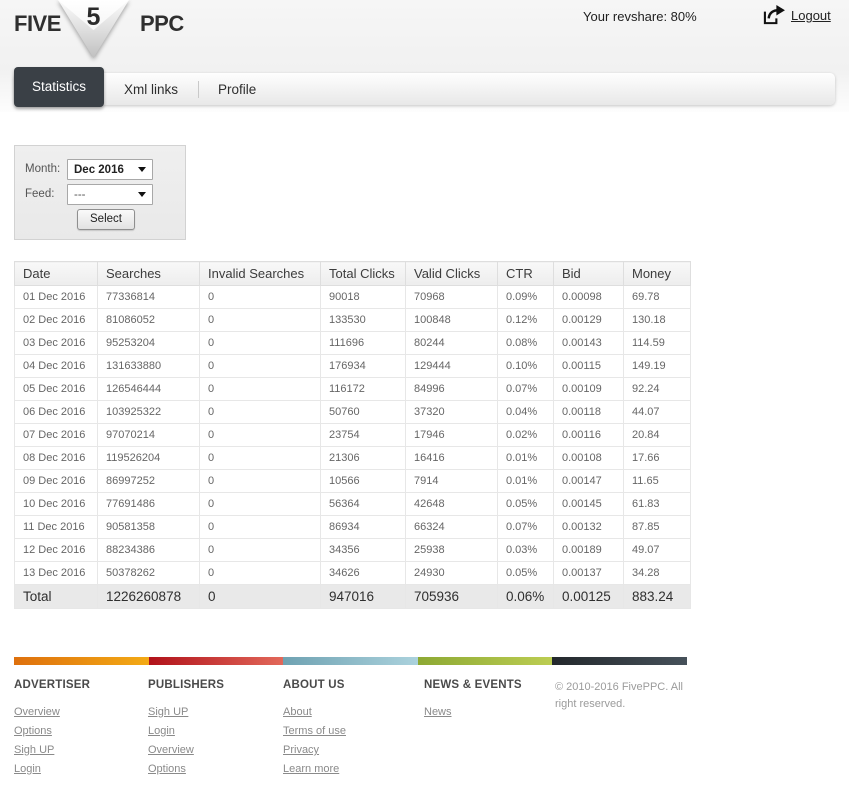  What do you see at coordinates (110, 194) in the screenshot?
I see `feed-select: ---` at bounding box center [110, 194].